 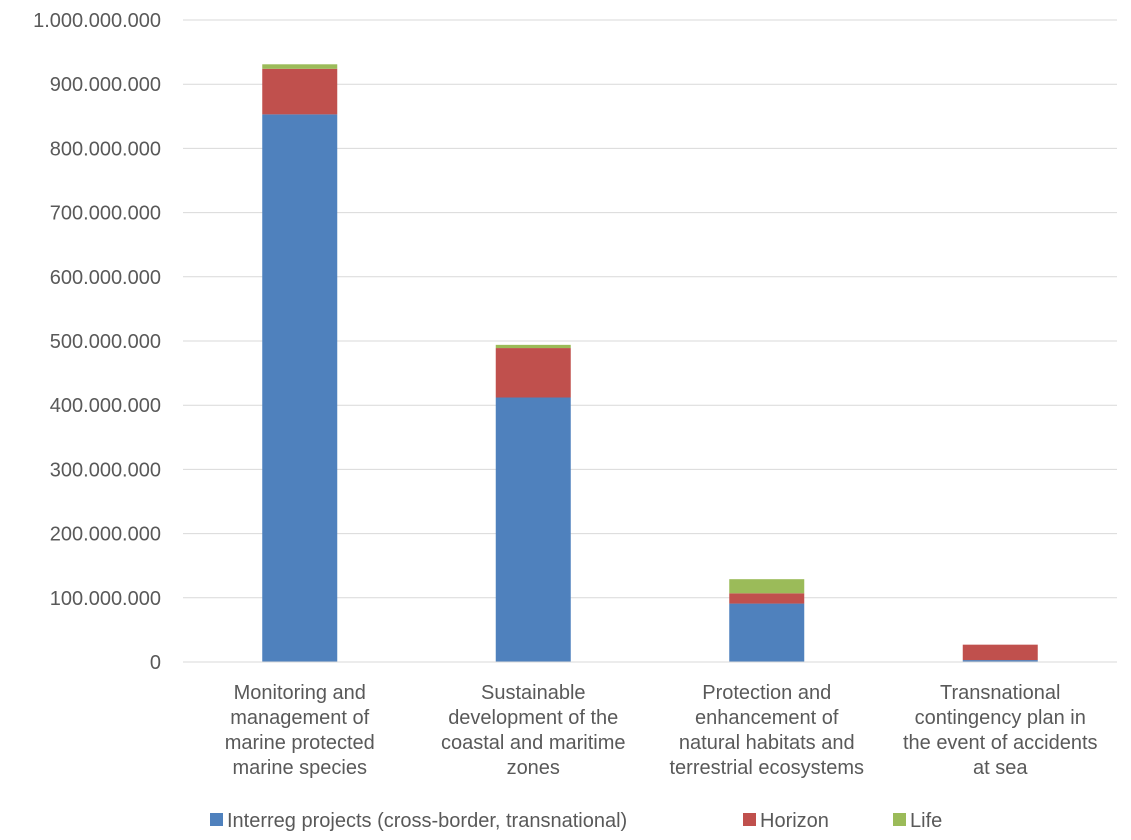 What do you see at coordinates (533, 693) in the screenshot?
I see `x-category-label: Sustainable` at bounding box center [533, 693].